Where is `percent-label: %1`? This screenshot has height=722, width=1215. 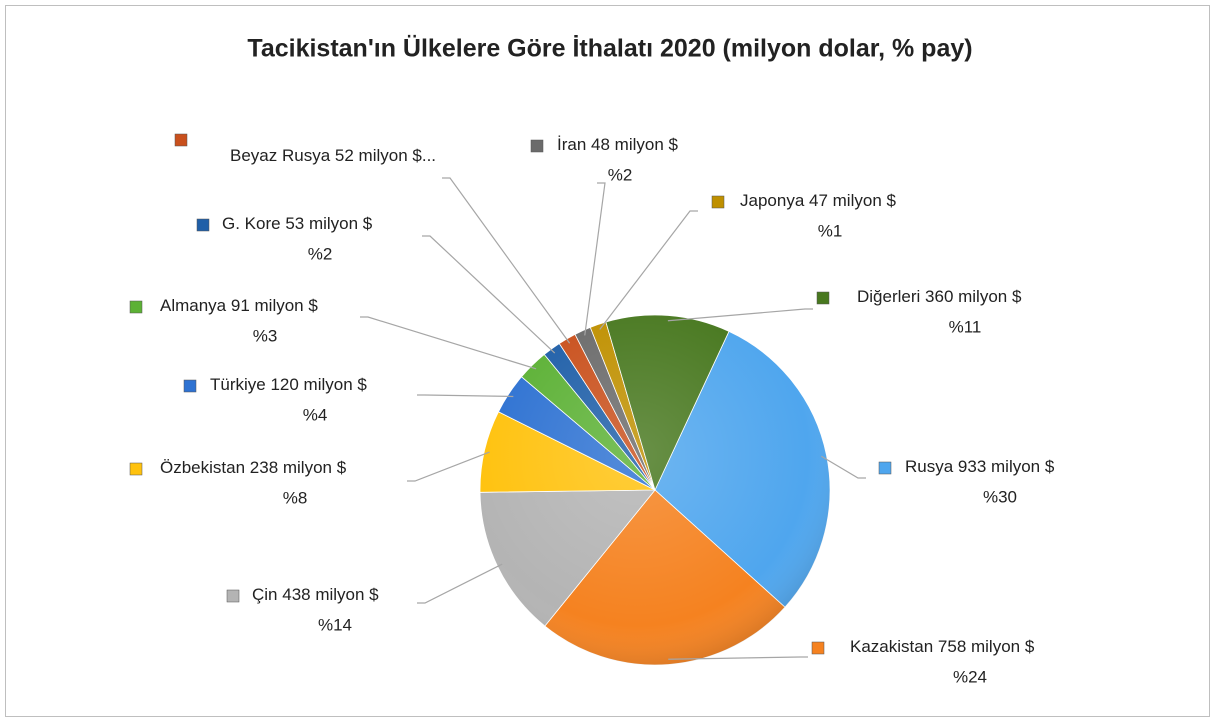
percent-label: %1 is located at coordinates (830, 230).